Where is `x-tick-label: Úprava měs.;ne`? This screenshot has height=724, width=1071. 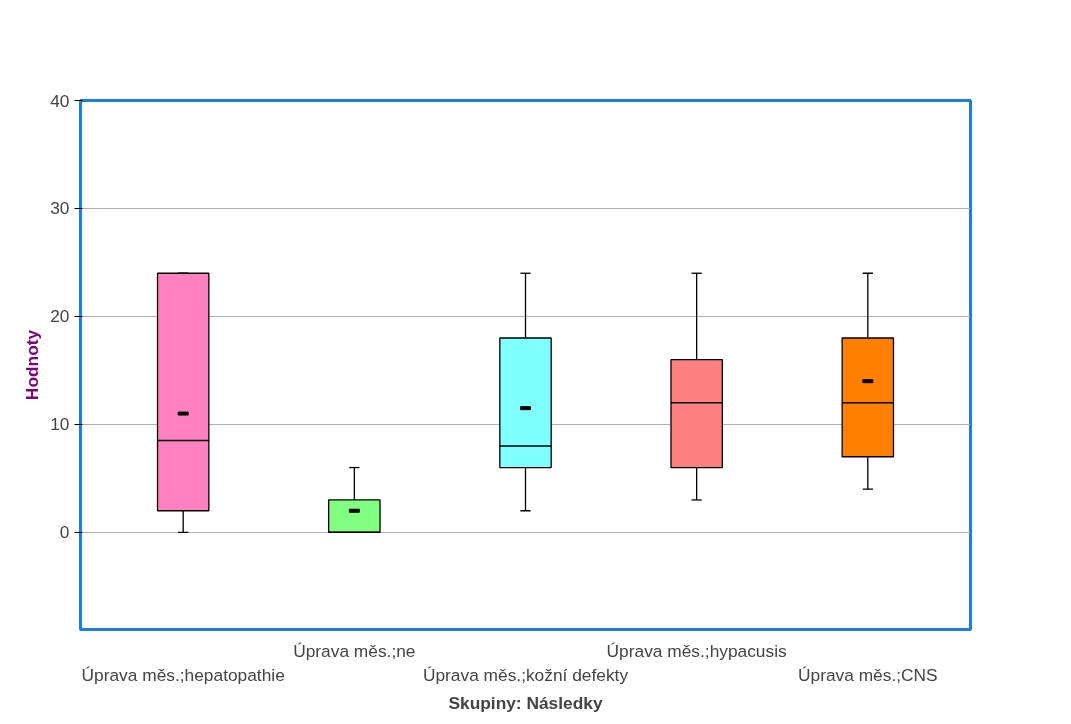 x-tick-label: Úprava měs.;ne is located at coordinates (354, 650).